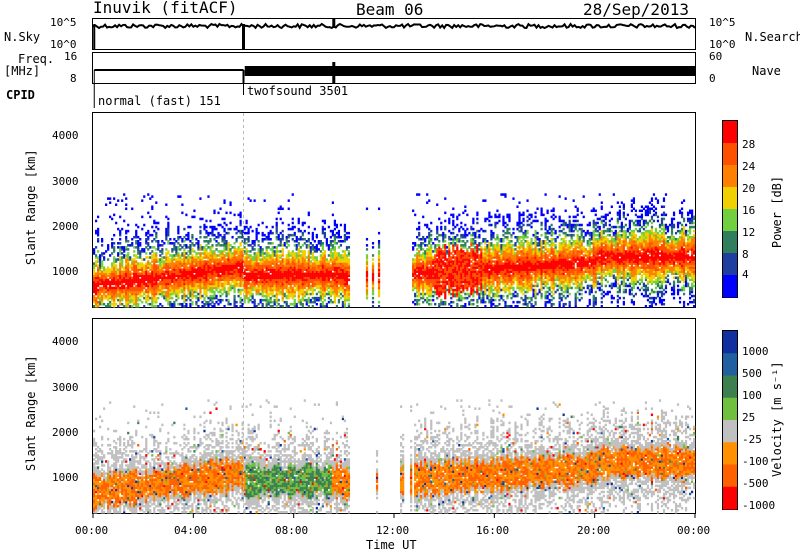 This screenshot has height=554, width=800. Describe the element at coordinates (65, 341) in the screenshot. I see `velocity-ytick-4000: 4000` at that location.